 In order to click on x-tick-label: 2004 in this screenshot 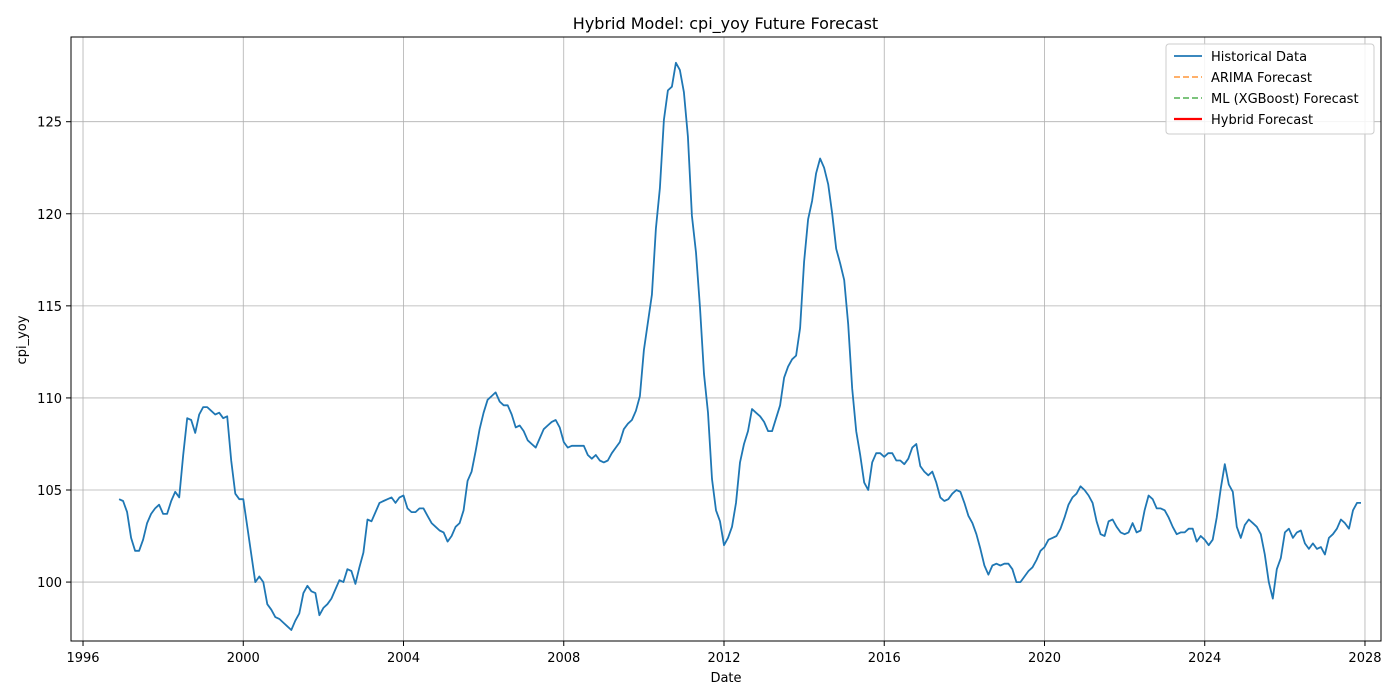, I will do `click(403, 658)`.